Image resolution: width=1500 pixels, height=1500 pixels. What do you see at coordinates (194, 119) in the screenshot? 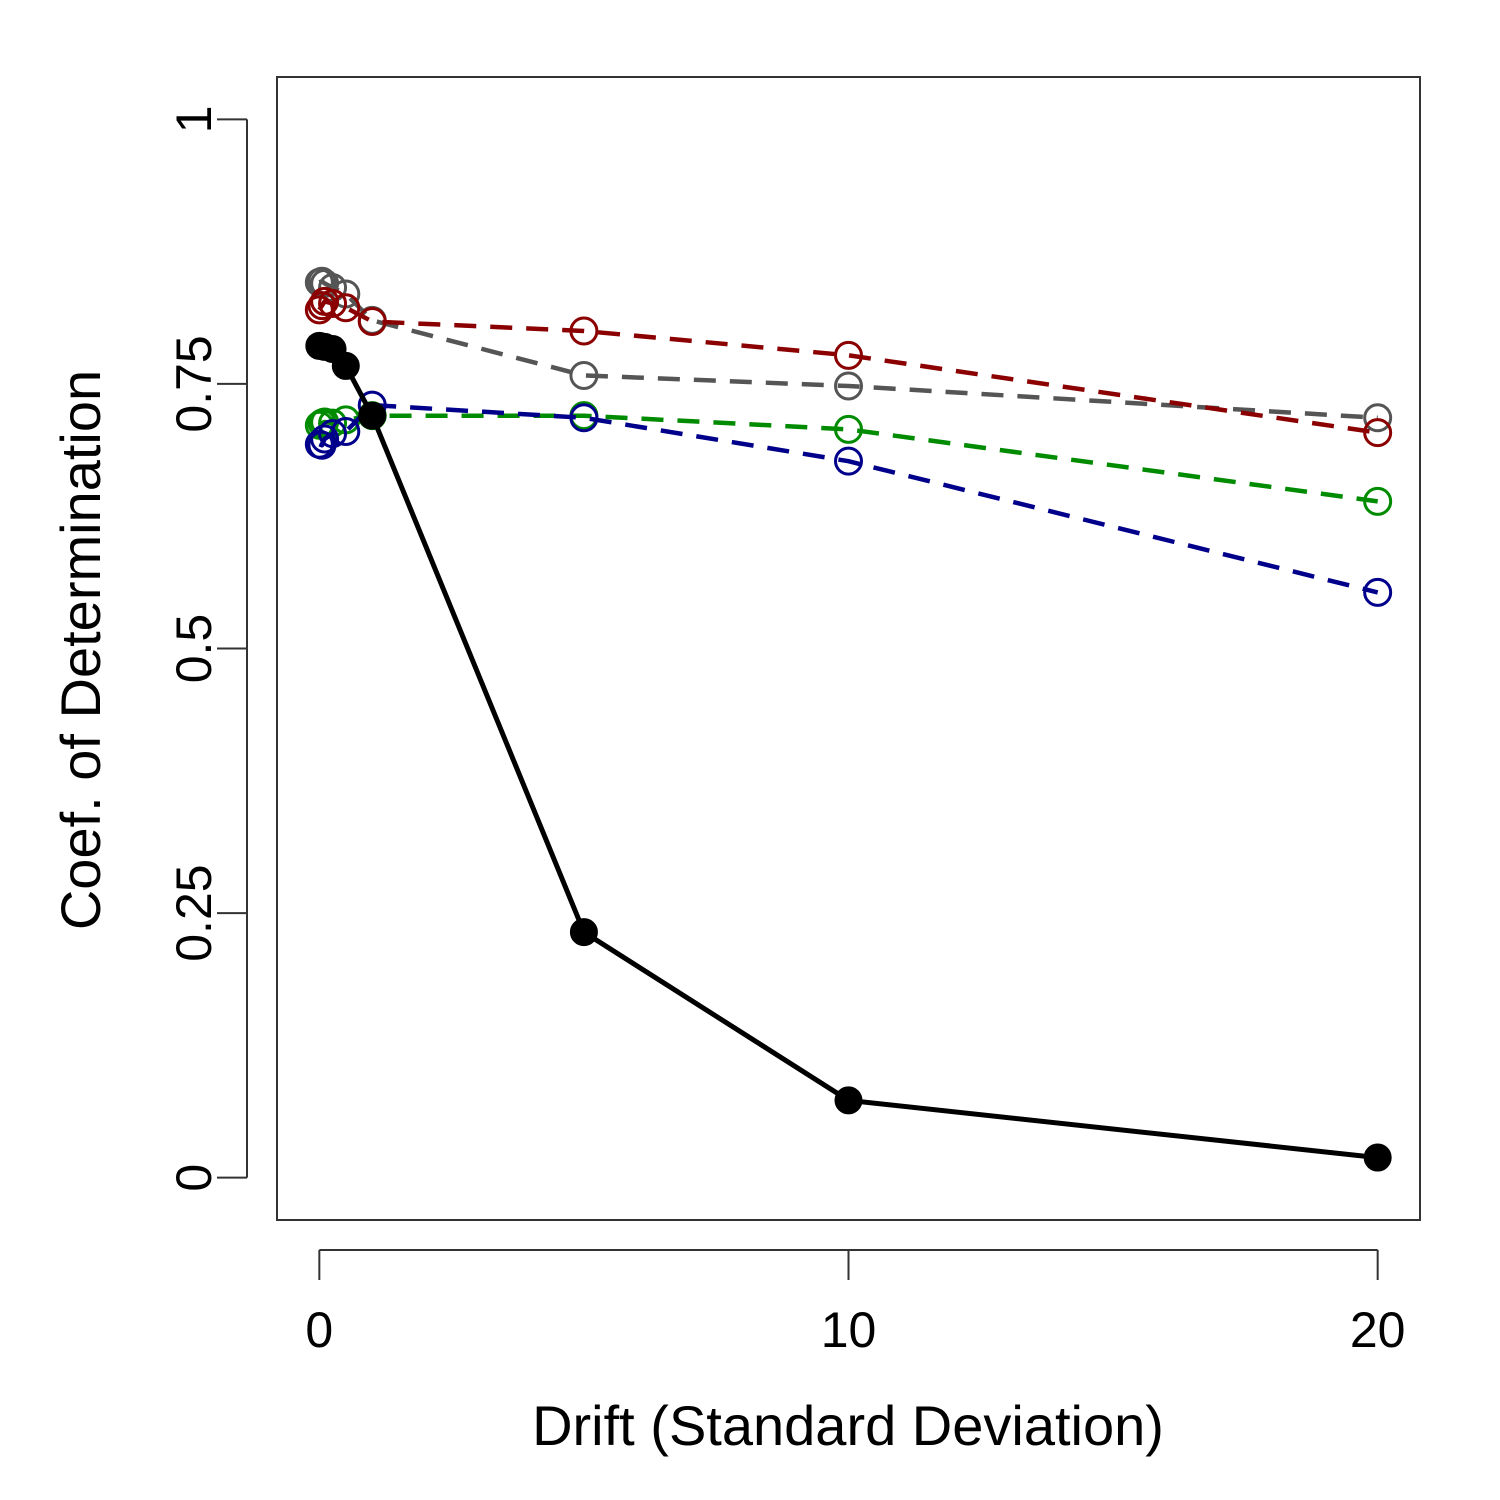
I see `y-tick-label: 1` at bounding box center [194, 119].